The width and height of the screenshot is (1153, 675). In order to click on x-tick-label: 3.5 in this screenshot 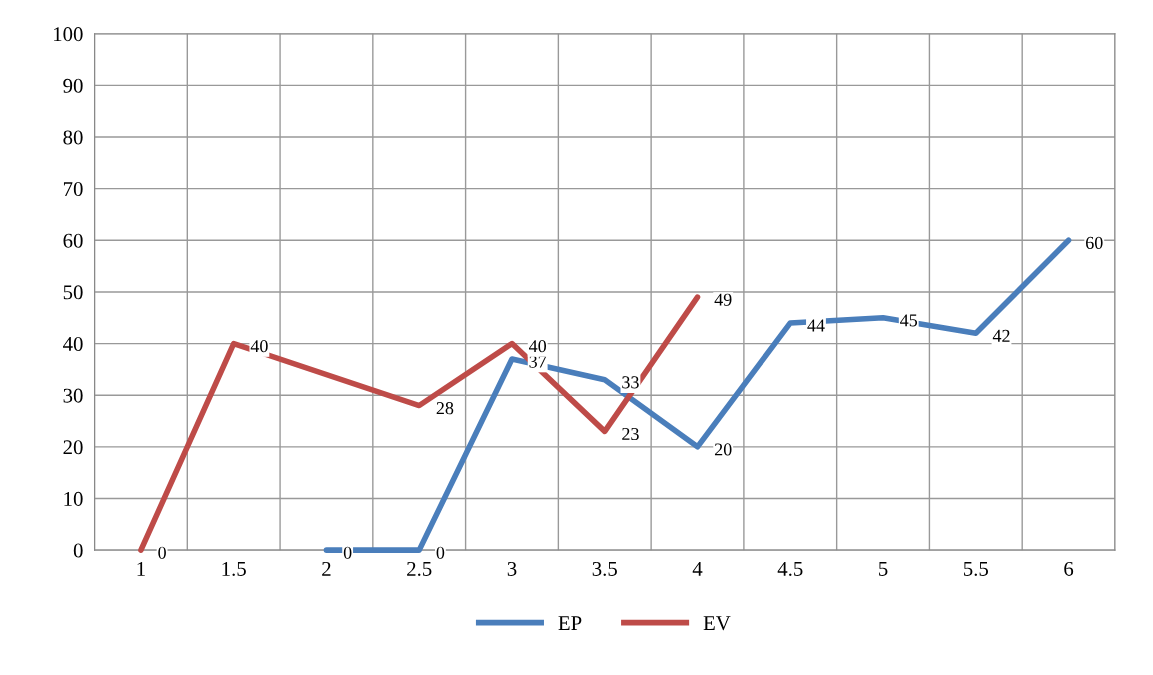, I will do `click(604, 568)`.